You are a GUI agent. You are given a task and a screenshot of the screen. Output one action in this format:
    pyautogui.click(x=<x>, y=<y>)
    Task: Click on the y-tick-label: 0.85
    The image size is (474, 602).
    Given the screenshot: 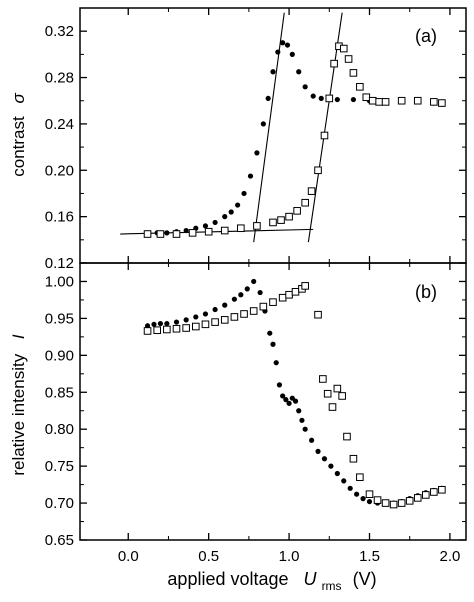 What is the action you would take?
    pyautogui.click(x=59, y=392)
    